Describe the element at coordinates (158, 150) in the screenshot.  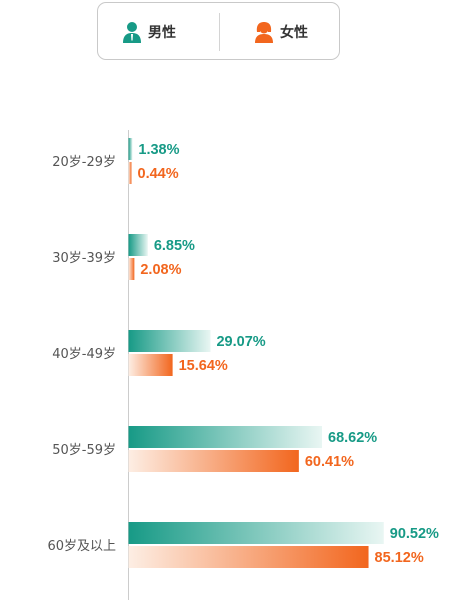
I see `value-label-male: 1.38%` at that location.